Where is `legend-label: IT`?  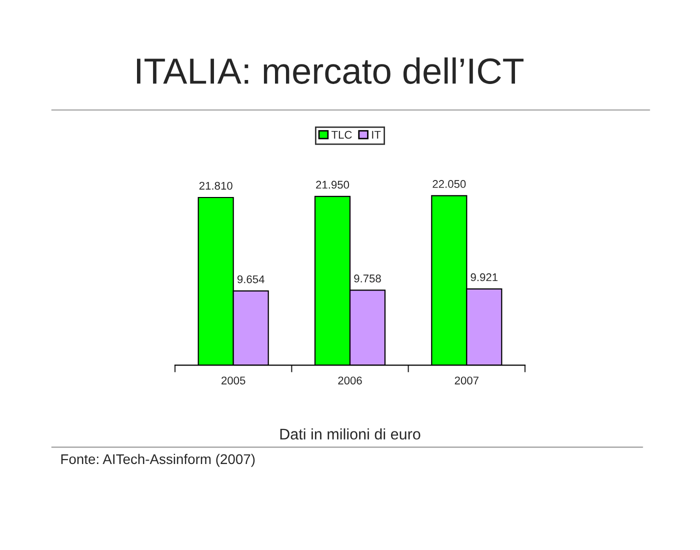
legend-label: IT is located at coordinates (376, 134).